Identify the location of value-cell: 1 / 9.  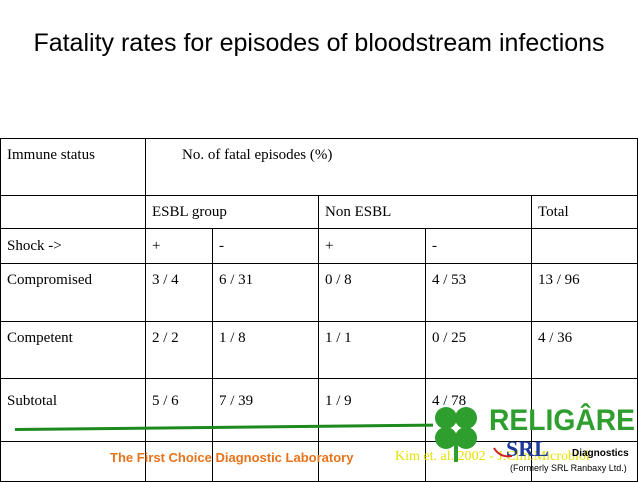
(372, 410).